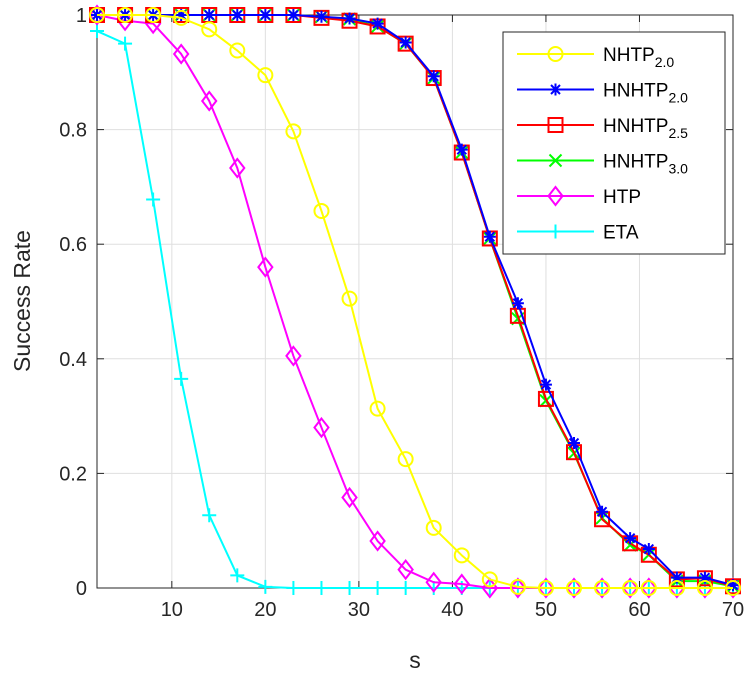 This screenshot has width=747, height=675. Describe the element at coordinates (678, 169) in the screenshot. I see `legend-label-subscript: 3.0` at that location.